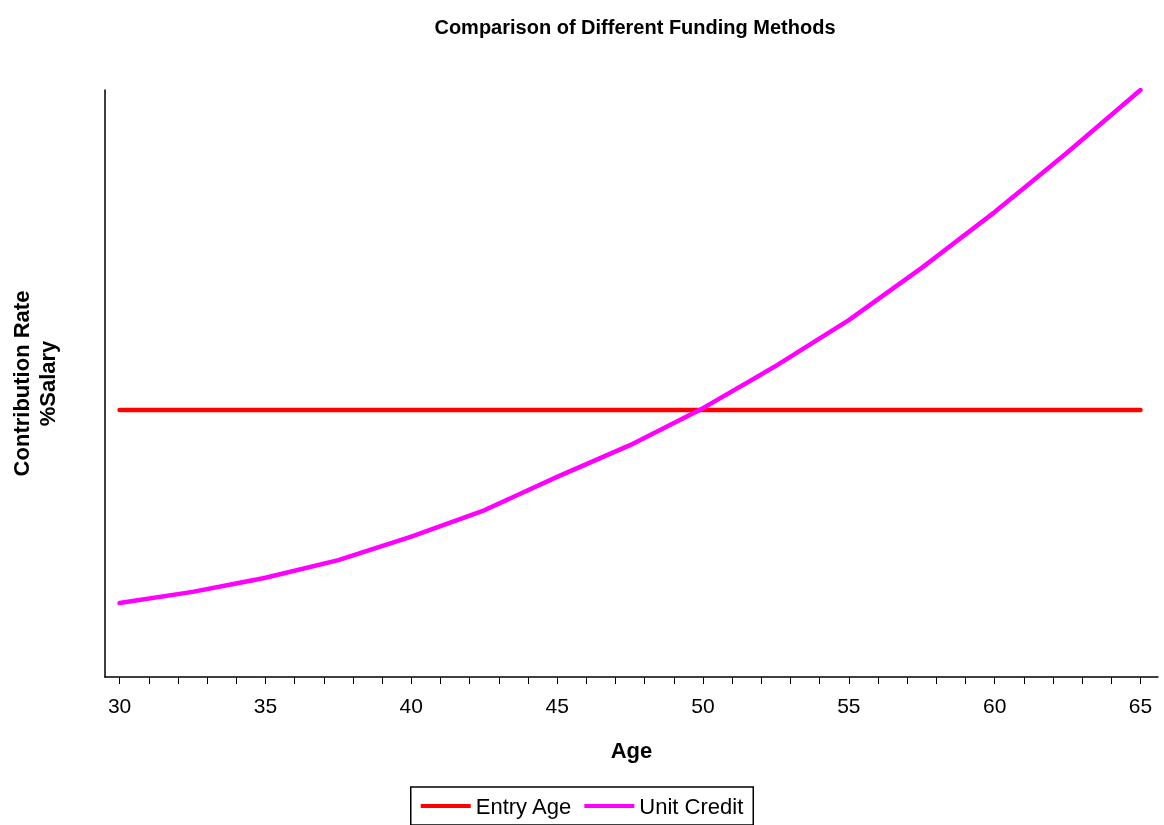 The height and width of the screenshot is (825, 1164). Describe the element at coordinates (34, 383) in the screenshot. I see `y-axis-title: Contribution Rate %Salary` at that location.